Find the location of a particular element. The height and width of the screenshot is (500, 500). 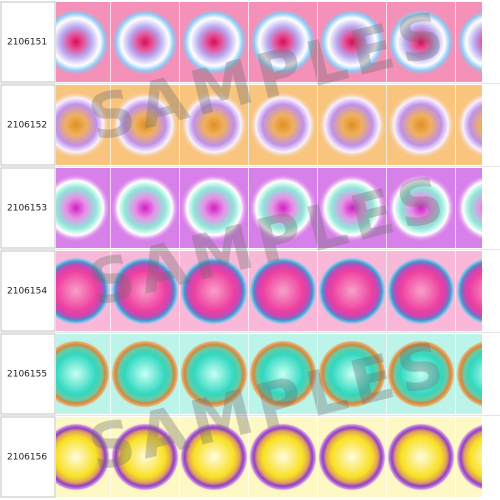

product-code: 2106153 is located at coordinates (27, 209).